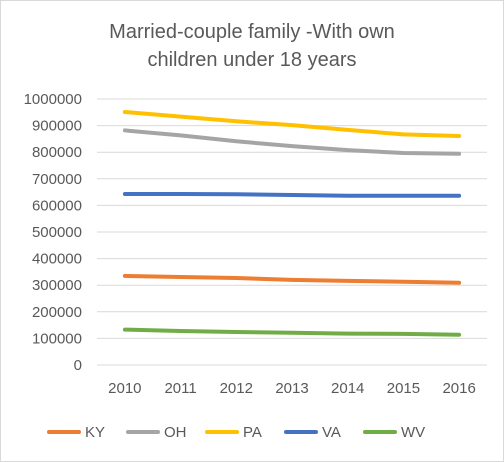  Describe the element at coordinates (252, 32) in the screenshot. I see `chart-title-line-1: Married-couple family -With own` at that location.